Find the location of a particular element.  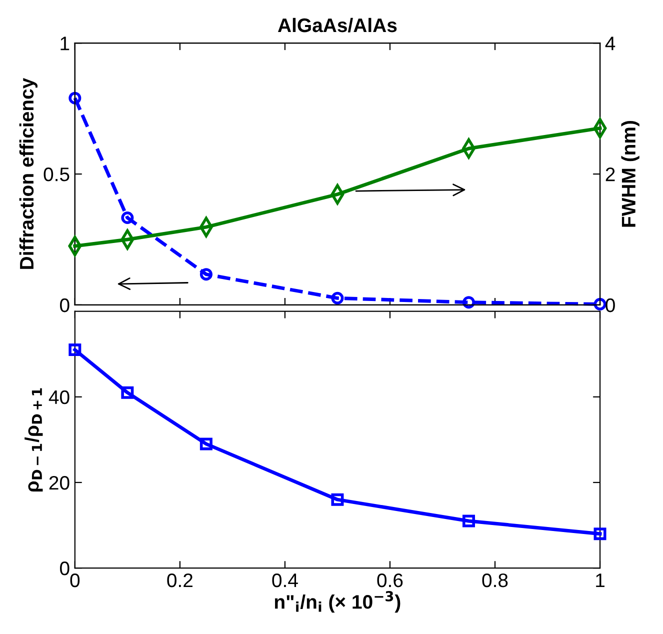

x-tick-label: 0.2 is located at coordinates (179, 580).